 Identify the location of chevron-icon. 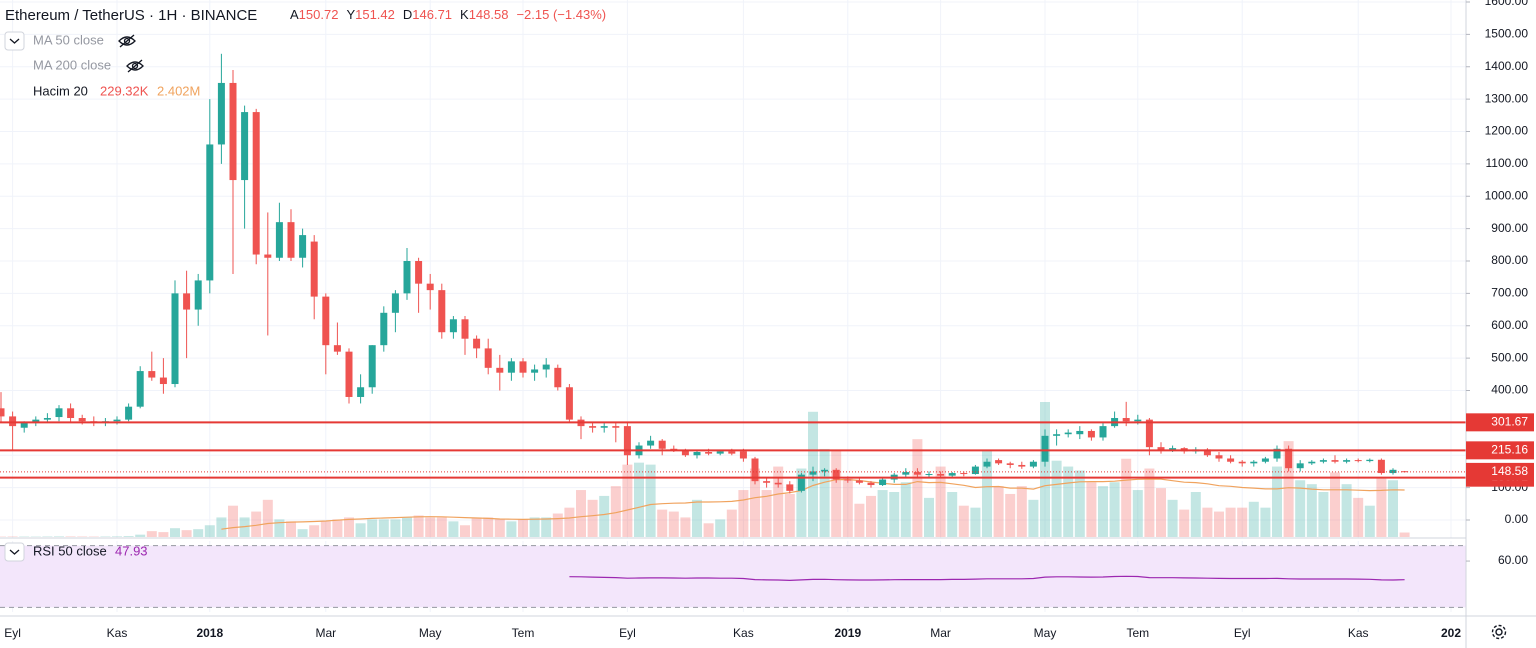
(14, 552).